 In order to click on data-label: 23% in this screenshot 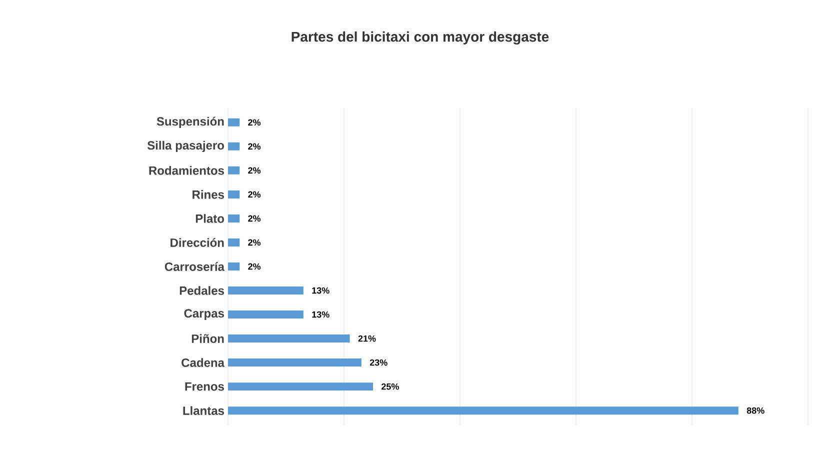, I will do `click(379, 362)`.